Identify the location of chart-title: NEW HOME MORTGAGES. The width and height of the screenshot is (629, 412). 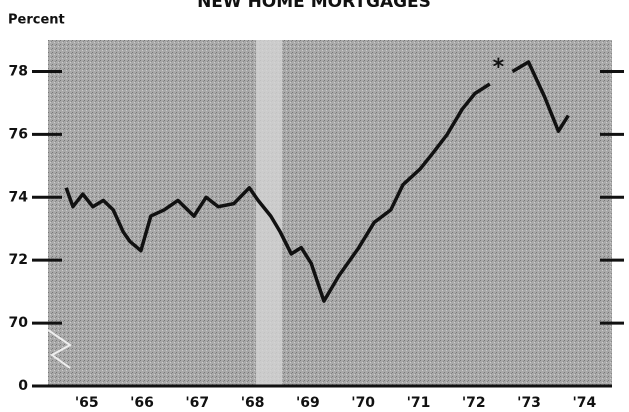
(314, 6).